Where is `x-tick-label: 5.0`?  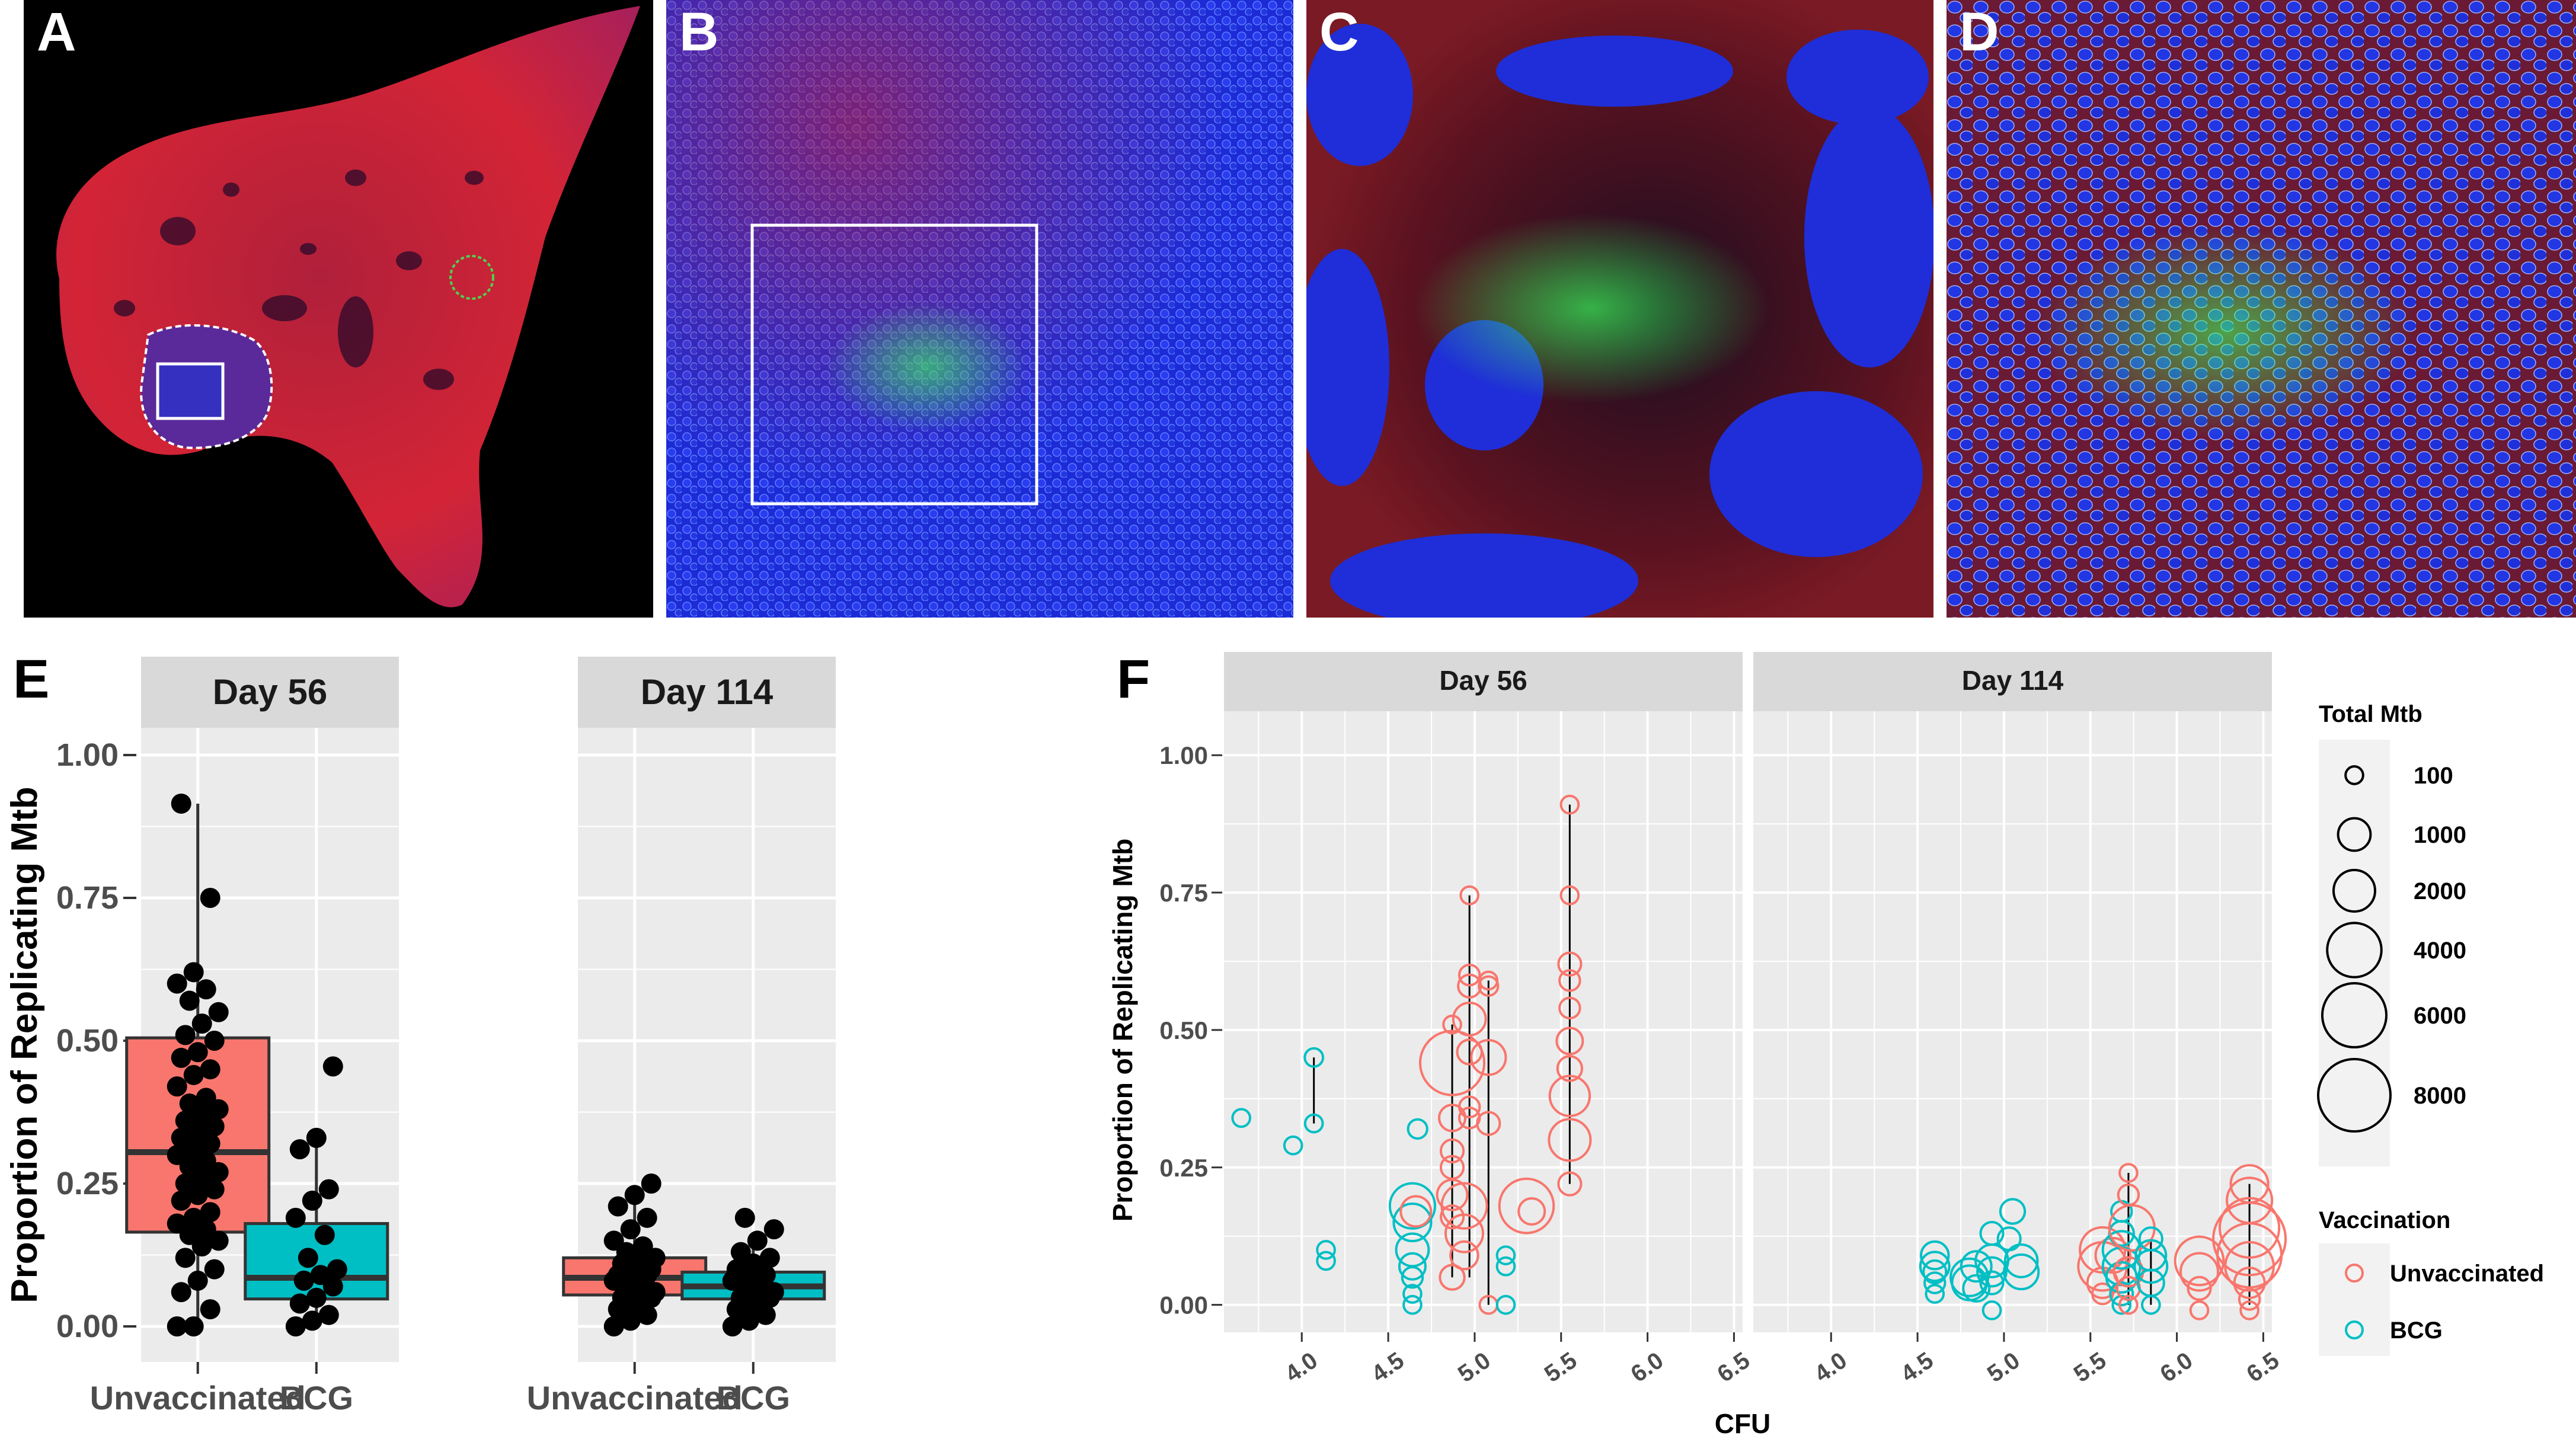 x-tick-label: 5.0 is located at coordinates (2004, 1367).